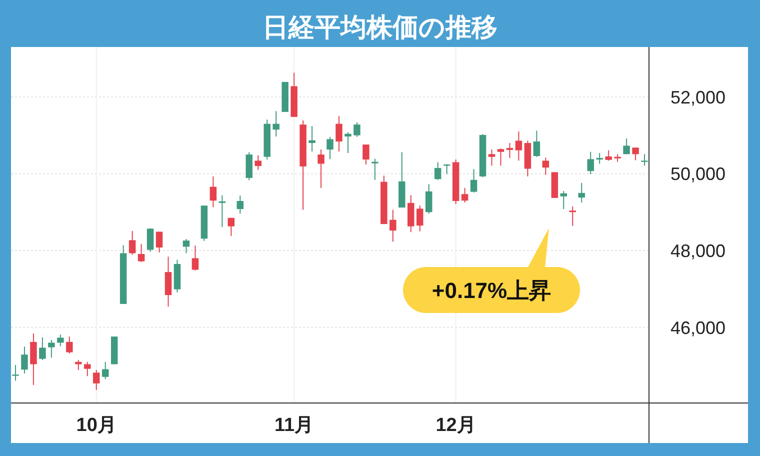 The width and height of the screenshot is (760, 456). I want to click on x-tick-label: 12月, so click(456, 425).